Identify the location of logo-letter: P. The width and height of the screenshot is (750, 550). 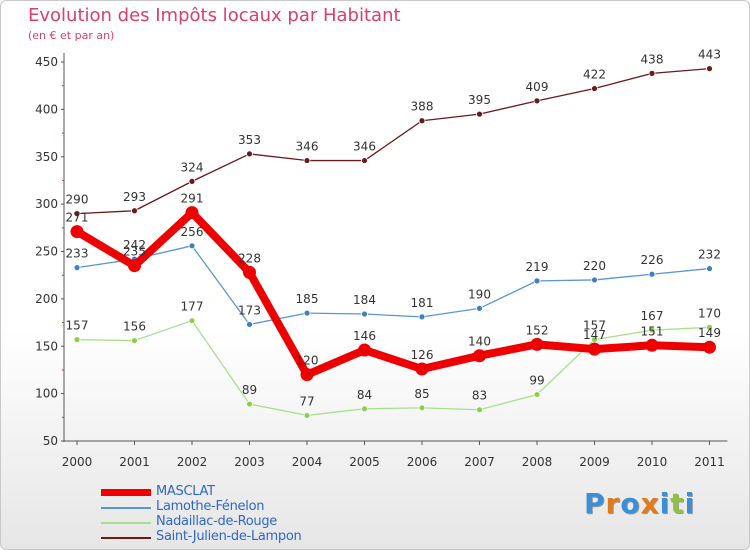
(595, 503).